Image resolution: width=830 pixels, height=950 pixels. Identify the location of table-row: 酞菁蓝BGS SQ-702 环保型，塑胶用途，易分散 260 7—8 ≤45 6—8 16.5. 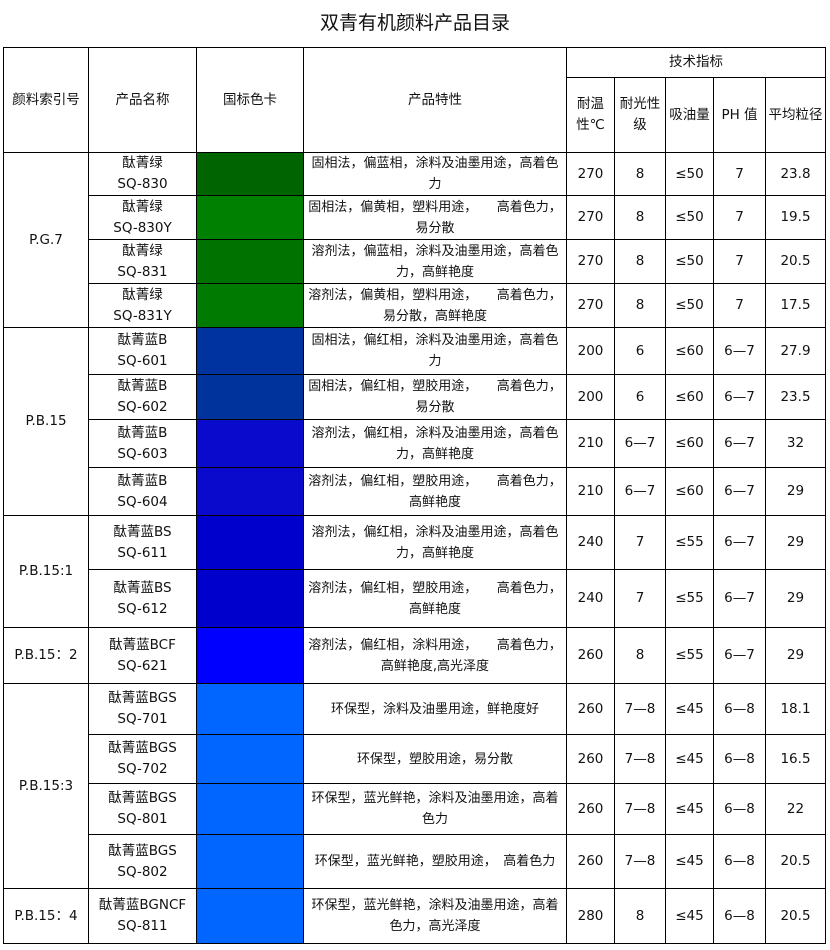
(415, 759).